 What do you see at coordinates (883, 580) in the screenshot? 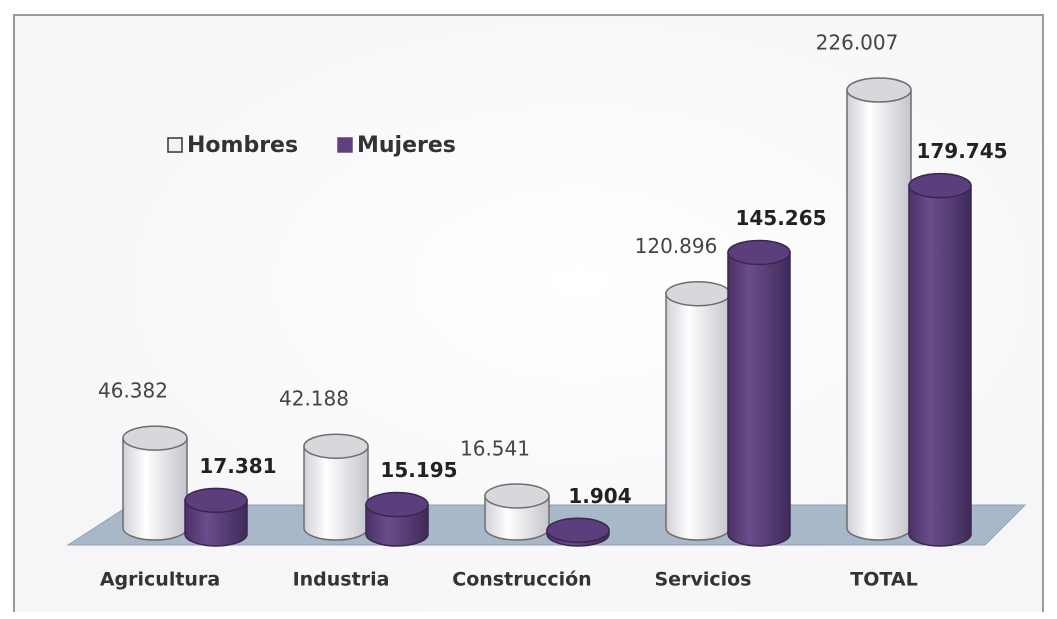
I see `x-tick-label: TOTAL` at bounding box center [883, 580].